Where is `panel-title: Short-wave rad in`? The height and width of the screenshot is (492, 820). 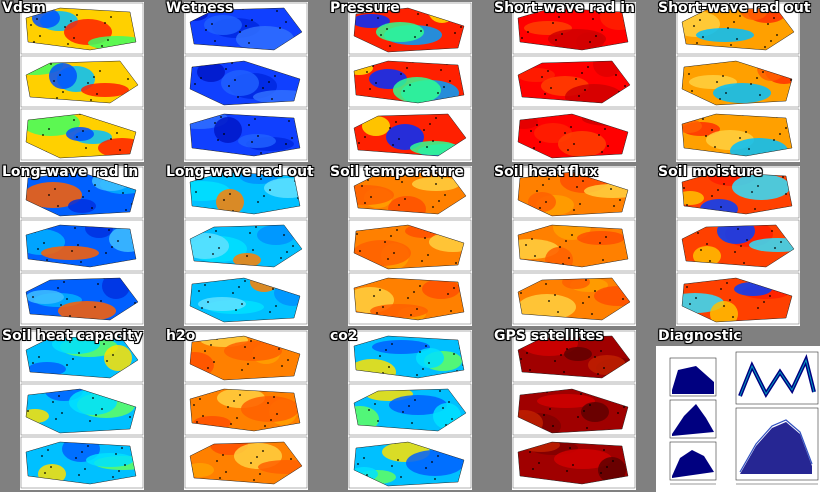
panel-title: Short-wave rad in is located at coordinates (564, 8).